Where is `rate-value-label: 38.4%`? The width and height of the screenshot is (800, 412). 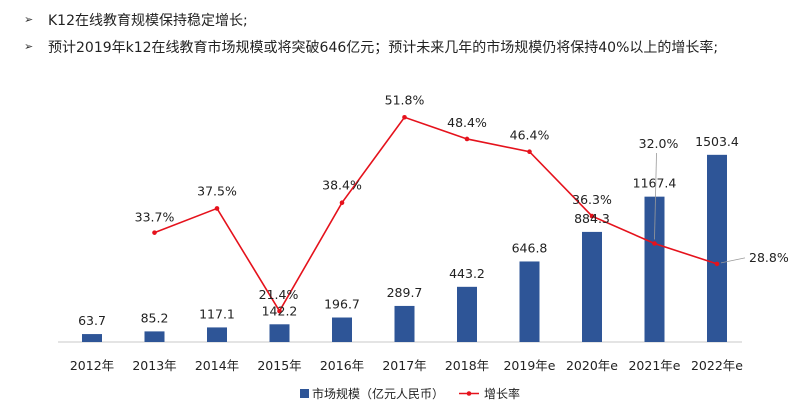 rate-value-label: 38.4% is located at coordinates (342, 185).